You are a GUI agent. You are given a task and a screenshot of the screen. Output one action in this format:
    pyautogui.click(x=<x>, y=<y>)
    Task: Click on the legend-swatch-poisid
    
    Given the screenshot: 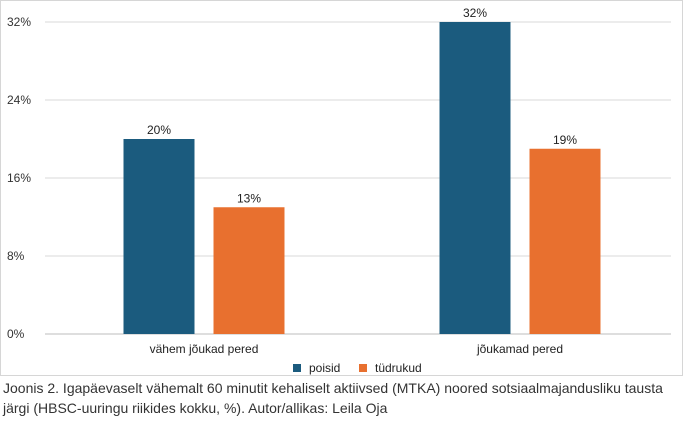 What is the action you would take?
    pyautogui.click(x=297, y=368)
    